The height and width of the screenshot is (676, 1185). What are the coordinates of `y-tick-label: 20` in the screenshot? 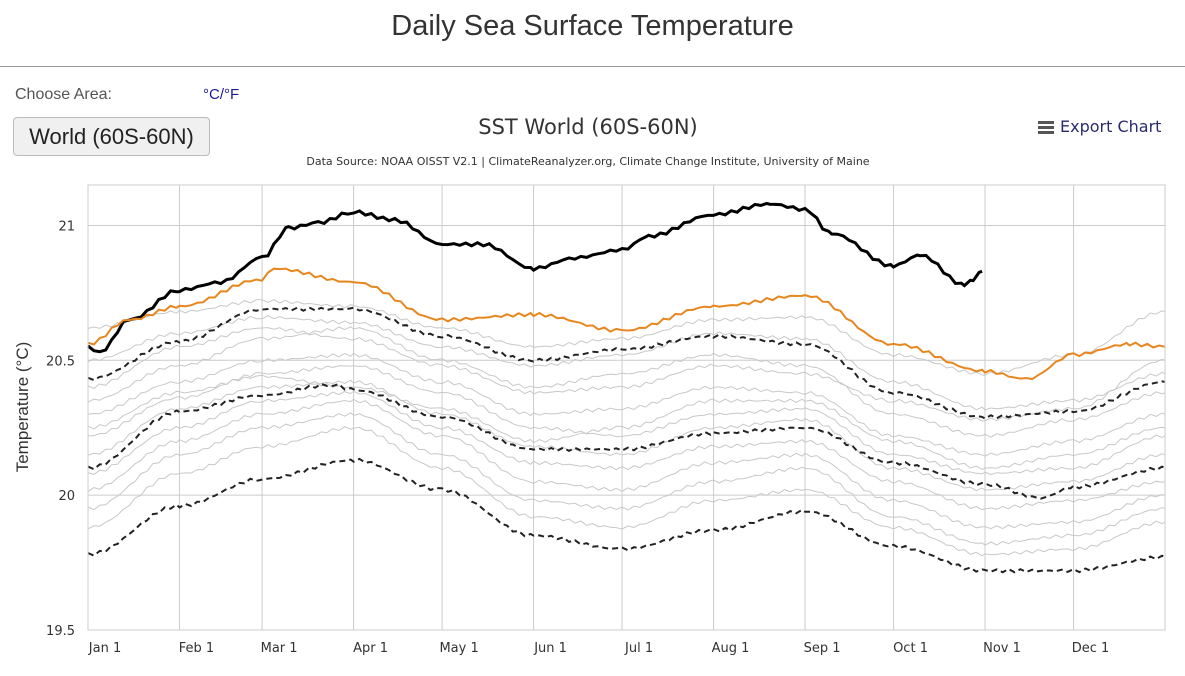 It's located at (66, 496).